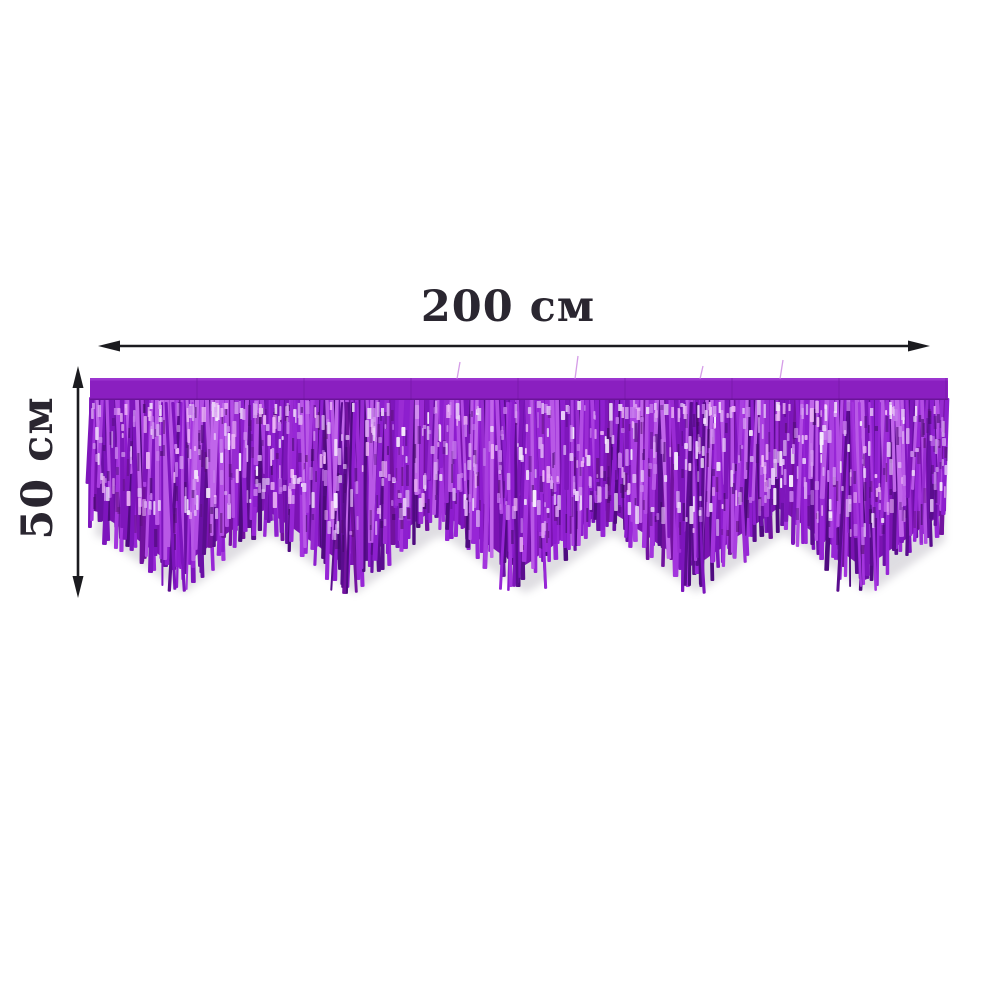 Image resolution: width=1000 pixels, height=1000 pixels. What do you see at coordinates (78, 587) in the screenshot?
I see `arrowhead-down-icon` at bounding box center [78, 587].